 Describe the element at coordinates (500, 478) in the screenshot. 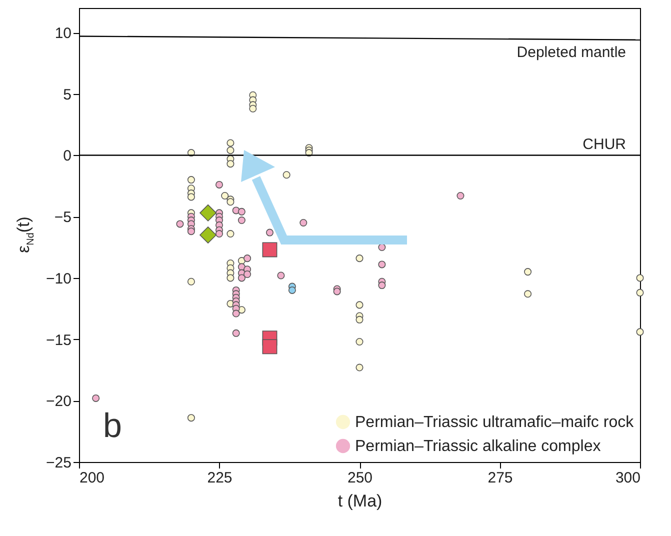

I see `x-tick-label: 275` at that location.